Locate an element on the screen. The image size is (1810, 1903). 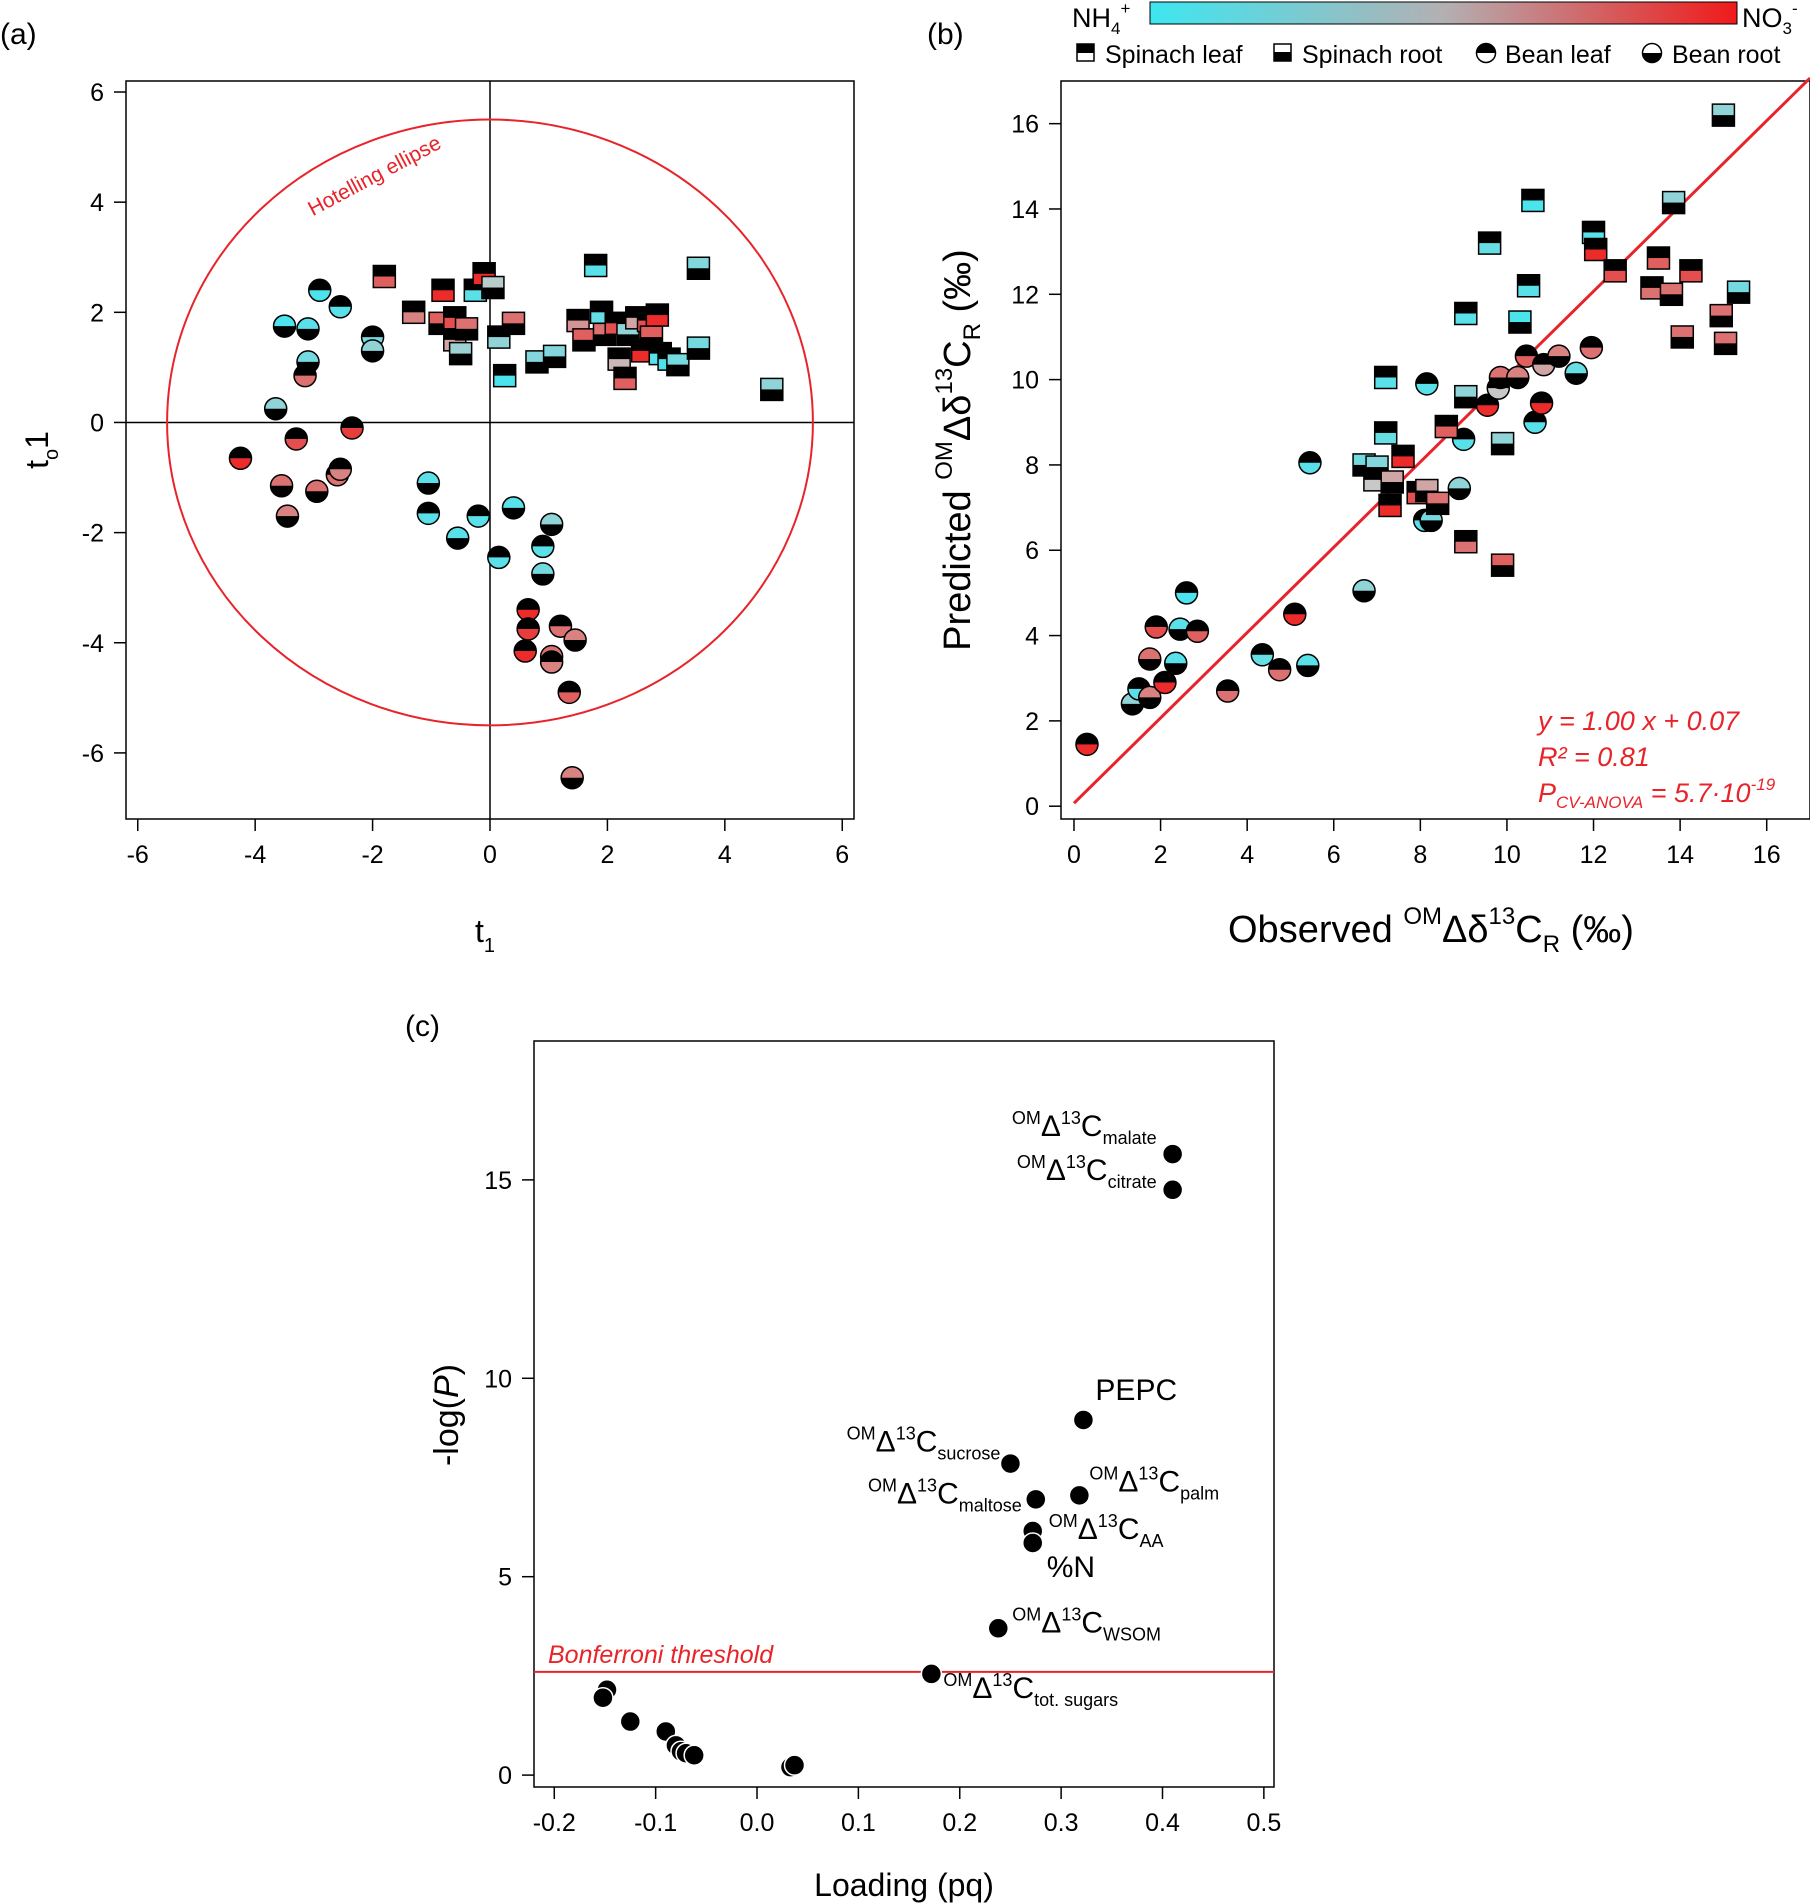
label-wsom: OMΔ13CWSOM is located at coordinates (1086, 1624).